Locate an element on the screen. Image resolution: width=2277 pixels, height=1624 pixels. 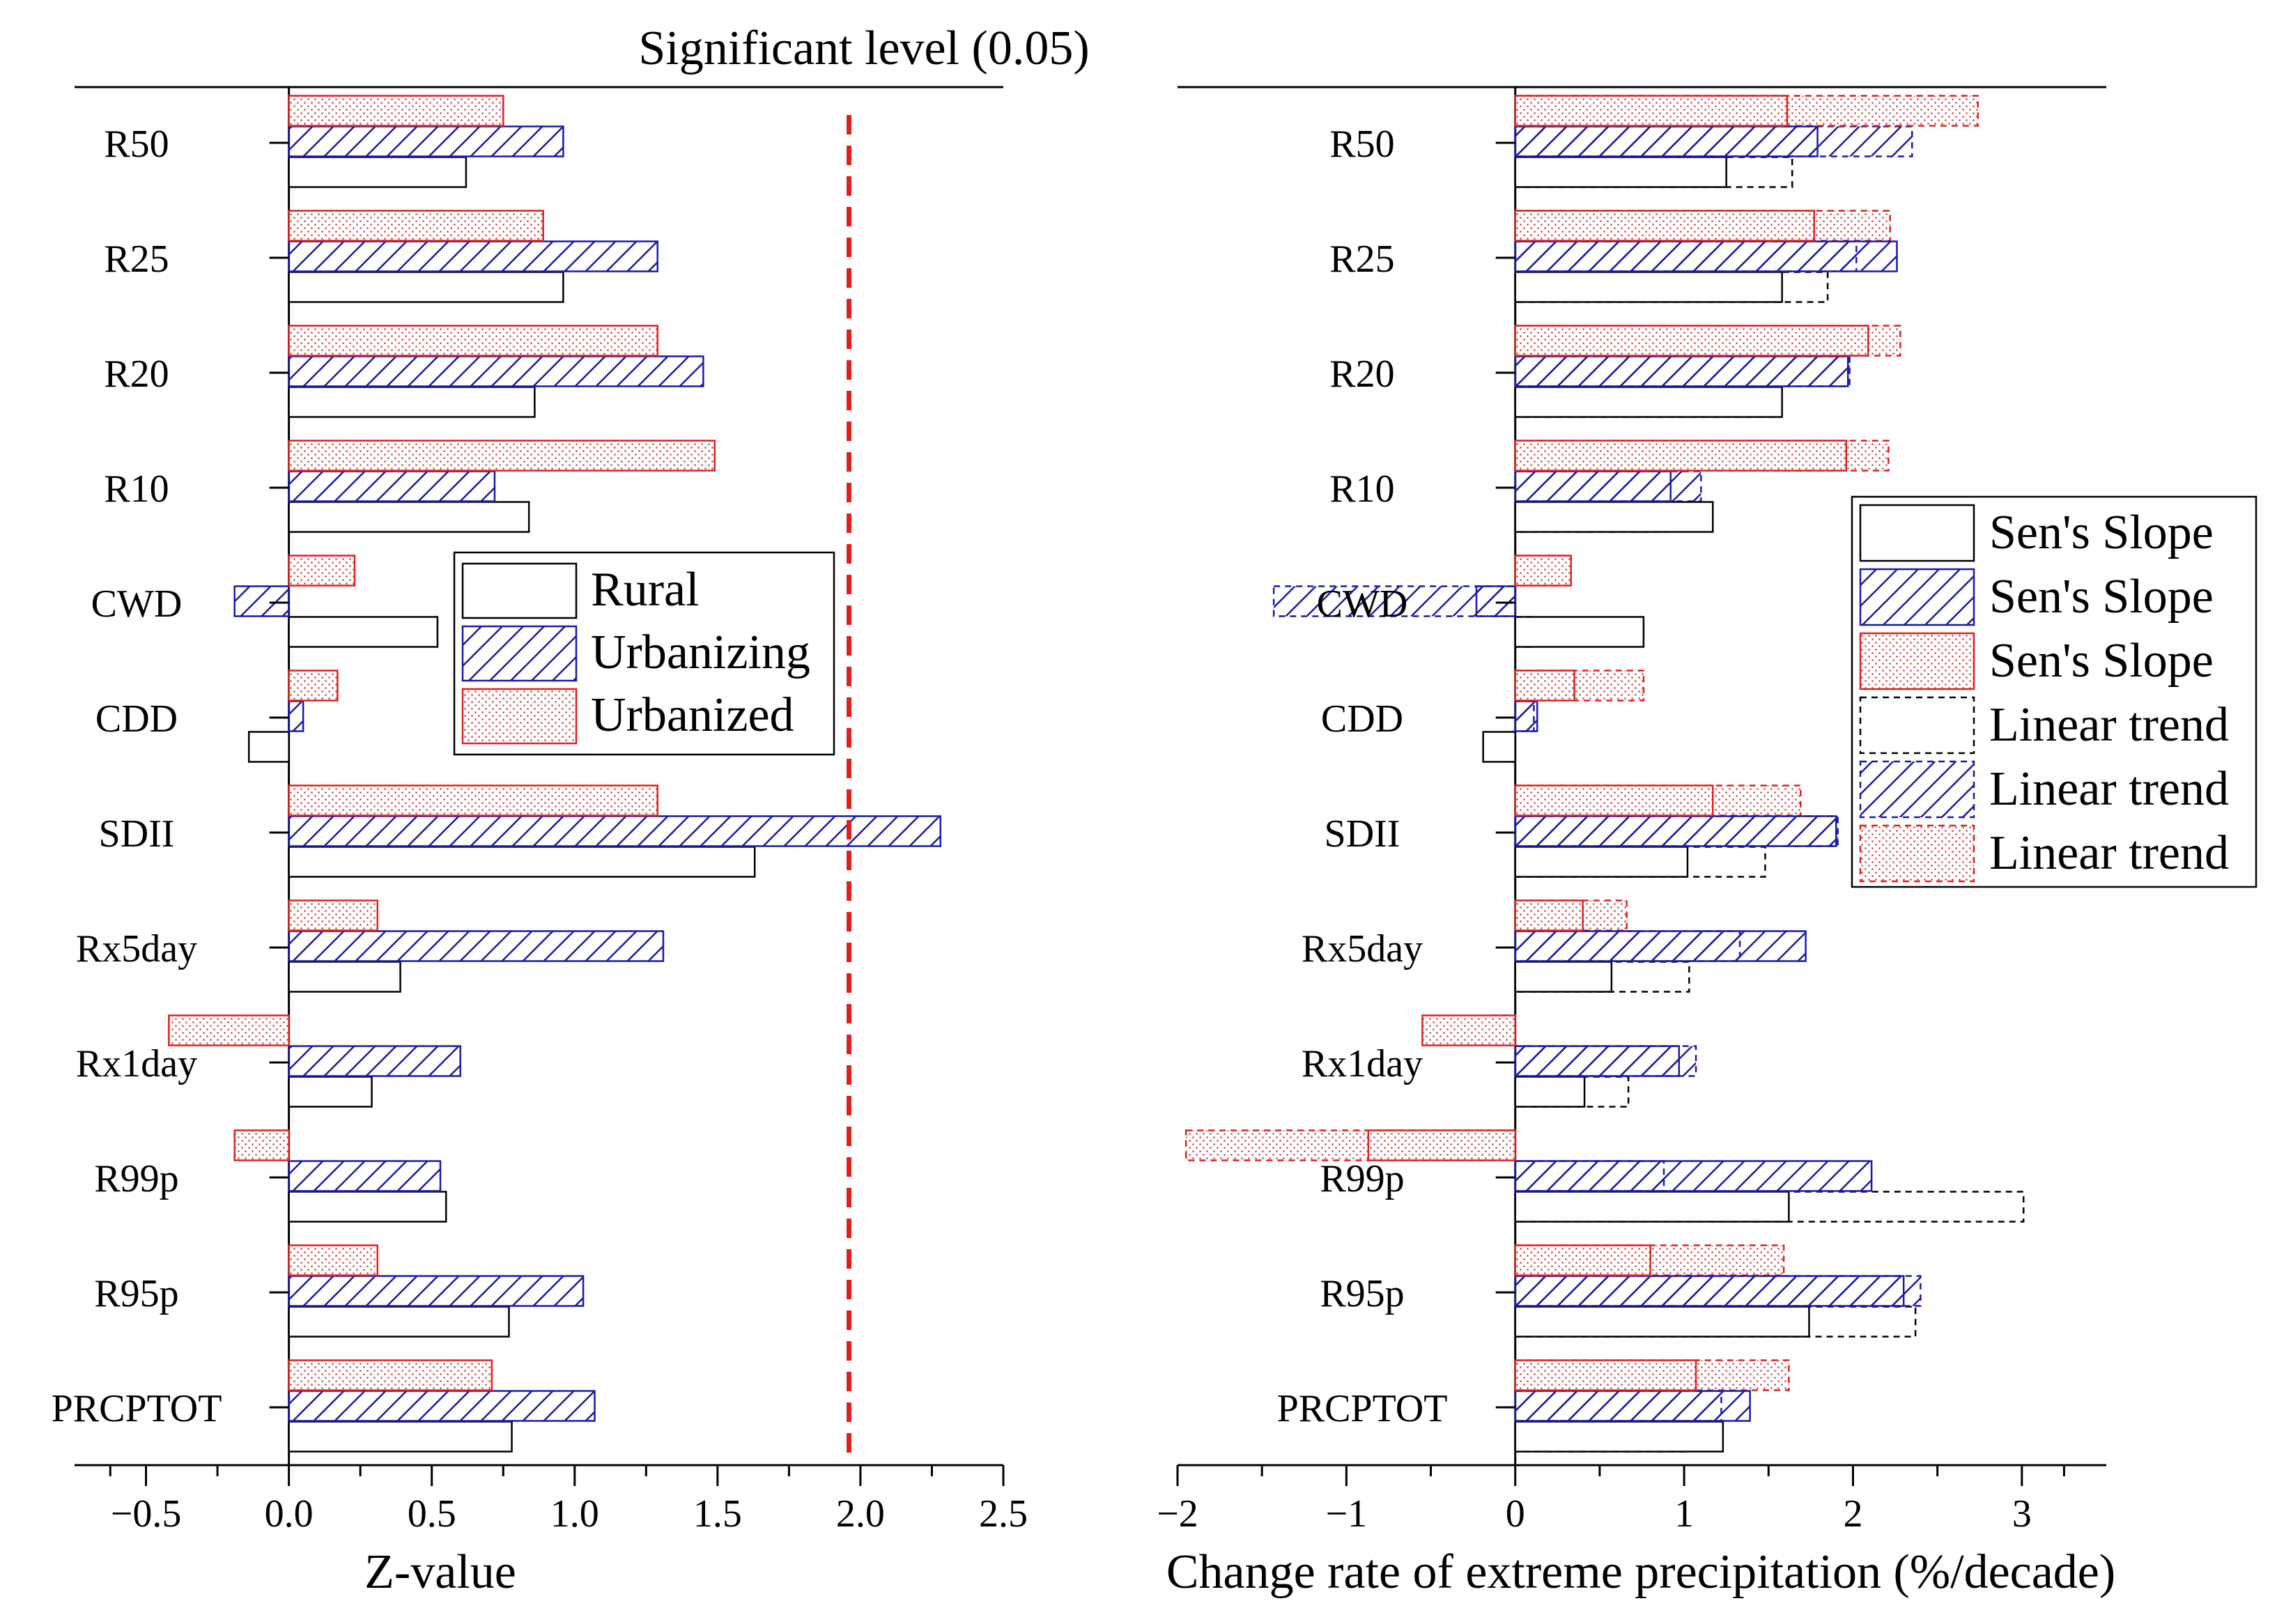
x-tick-label: 1.5 is located at coordinates (717, 1514).